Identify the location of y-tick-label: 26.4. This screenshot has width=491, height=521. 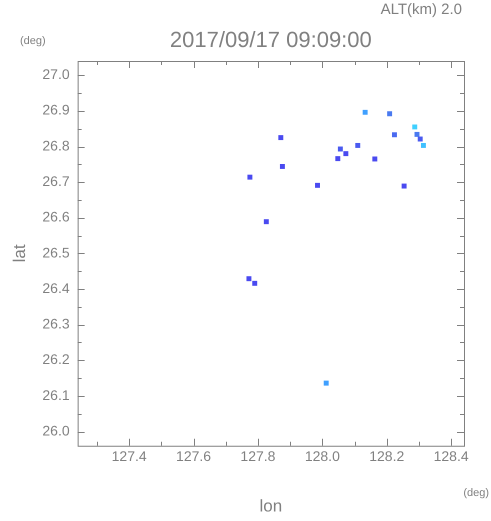
(56, 288).